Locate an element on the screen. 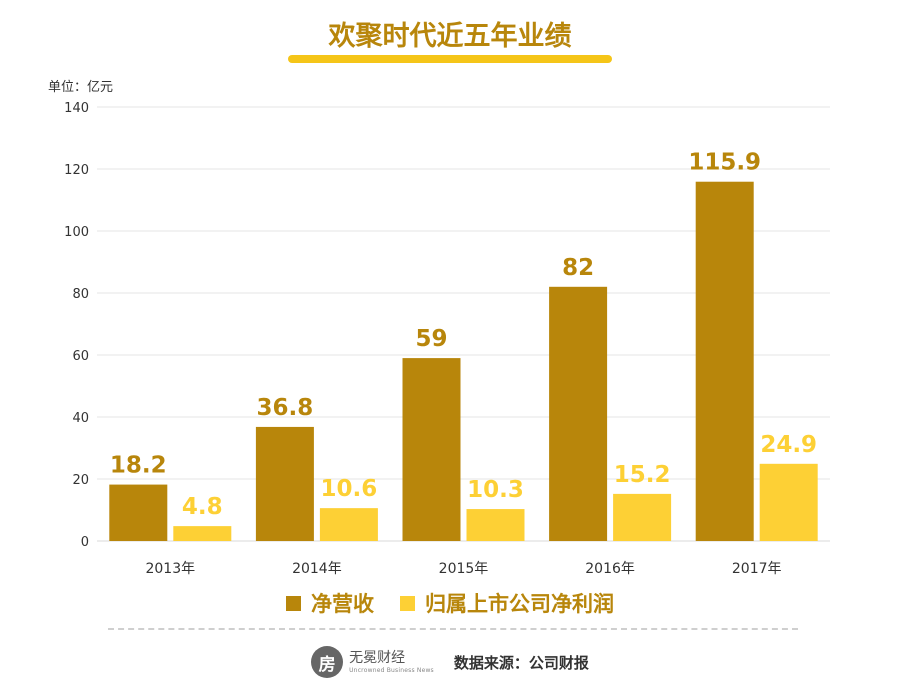  data-source: 数据来源：公司财报 is located at coordinates (521, 662).